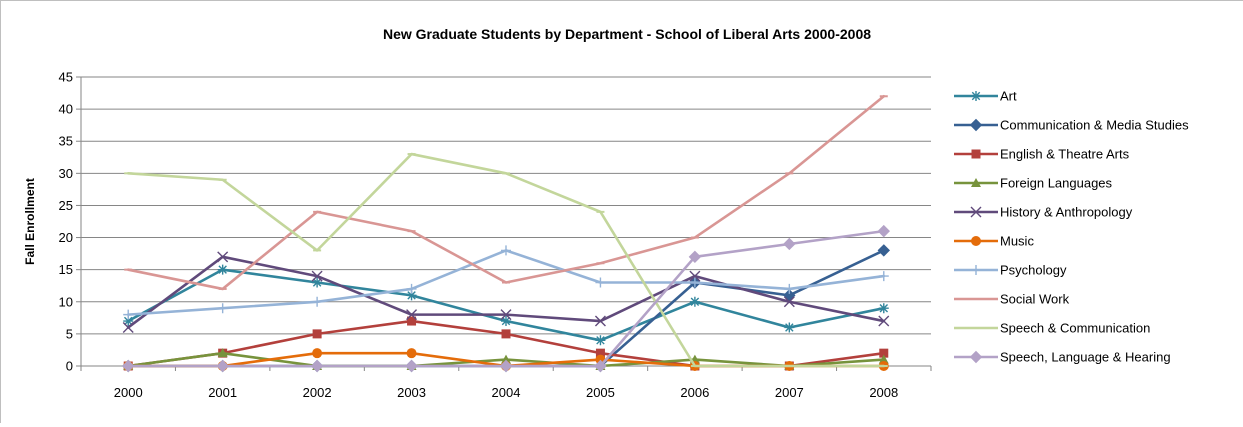 The image size is (1243, 427). Describe the element at coordinates (976, 125) in the screenshot. I see `legend-marker-communication-media-studies` at that location.